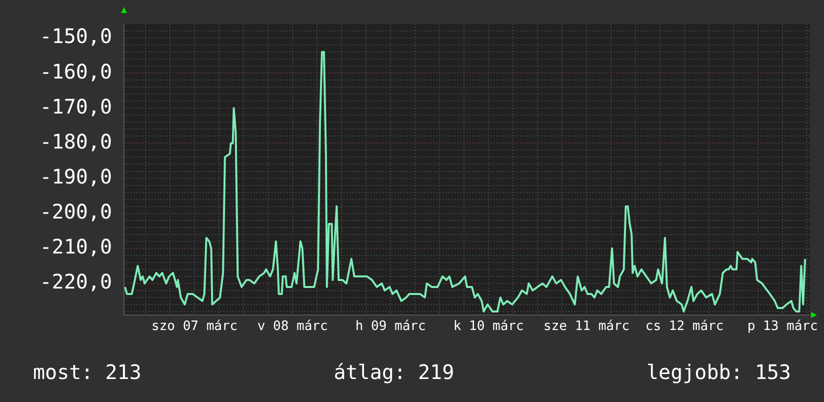 The image size is (824, 402). Describe the element at coordinates (292, 326) in the screenshot. I see `x-tick-label: v 08 márc` at that location.